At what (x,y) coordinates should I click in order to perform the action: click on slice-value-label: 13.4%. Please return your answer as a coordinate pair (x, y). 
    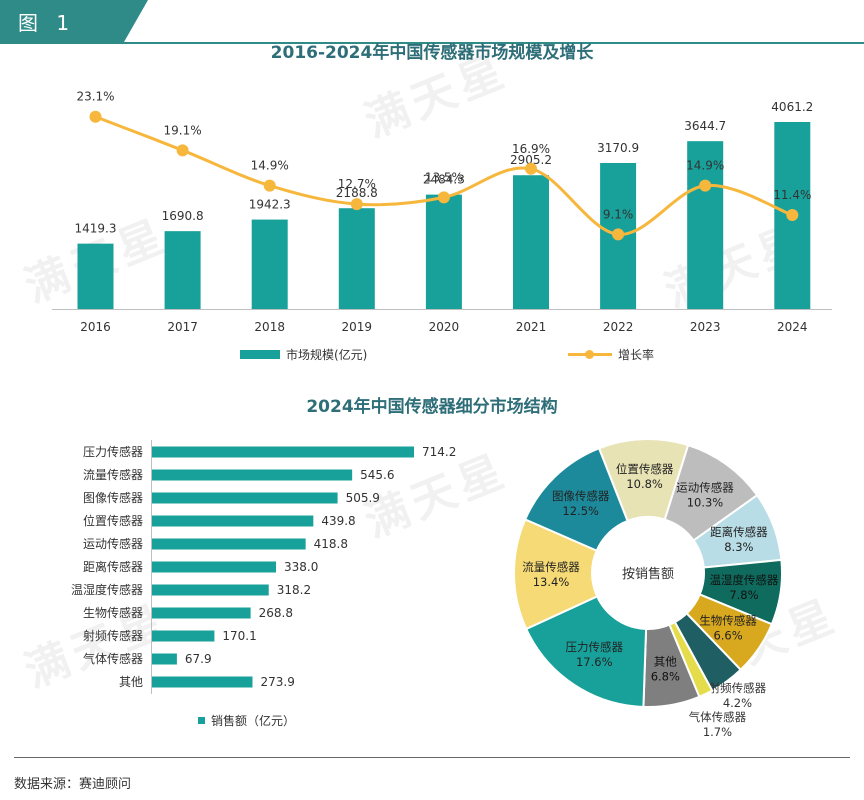
    Looking at the image, I should click on (551, 582).